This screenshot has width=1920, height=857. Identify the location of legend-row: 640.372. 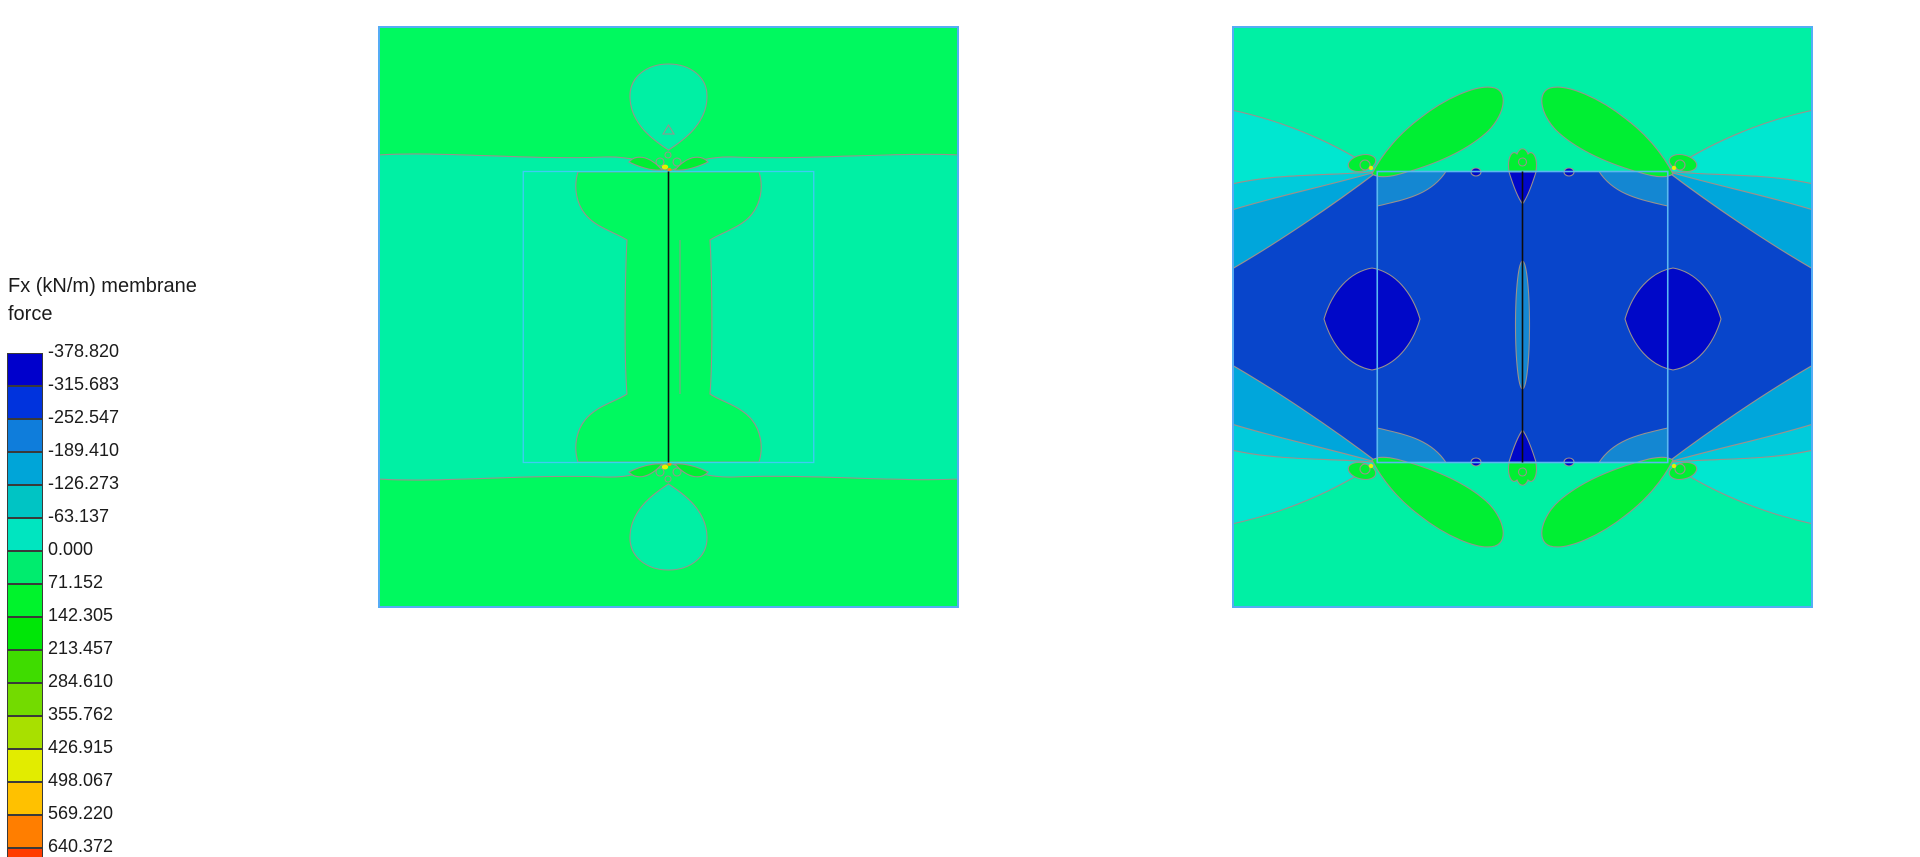
(157, 846).